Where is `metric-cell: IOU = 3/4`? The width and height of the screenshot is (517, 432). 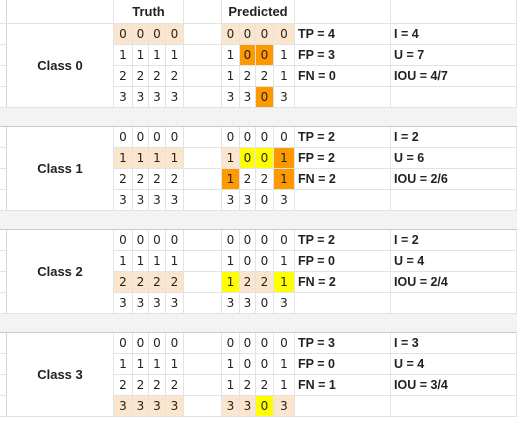
metric-cell: IOU = 3/4 is located at coordinates (454, 385).